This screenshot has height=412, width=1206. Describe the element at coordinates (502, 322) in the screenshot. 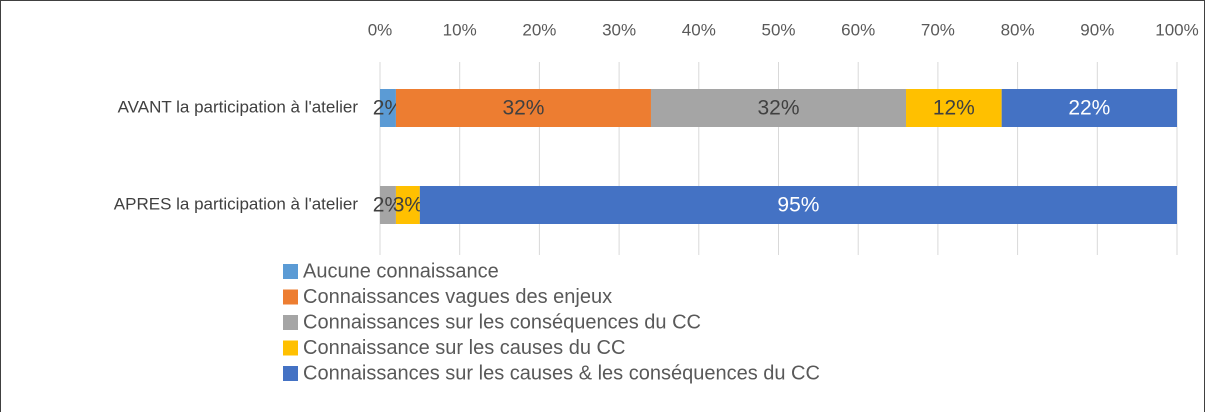

I see `legend-label: Connaissances sur les conséquences du CC` at that location.